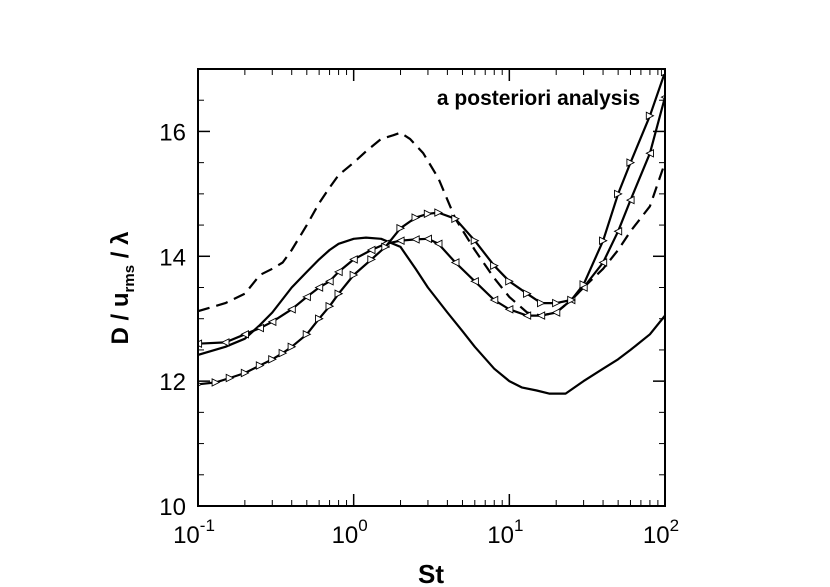 The image size is (830, 587). Describe the element at coordinates (172, 382) in the screenshot. I see `y-tick-label: 12` at that location.